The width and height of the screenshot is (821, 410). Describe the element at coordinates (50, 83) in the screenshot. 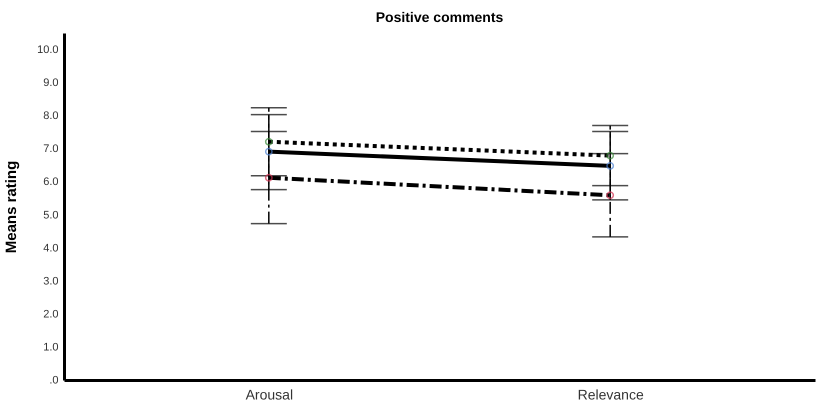

I see `y-tick-label: 9.0` at that location.